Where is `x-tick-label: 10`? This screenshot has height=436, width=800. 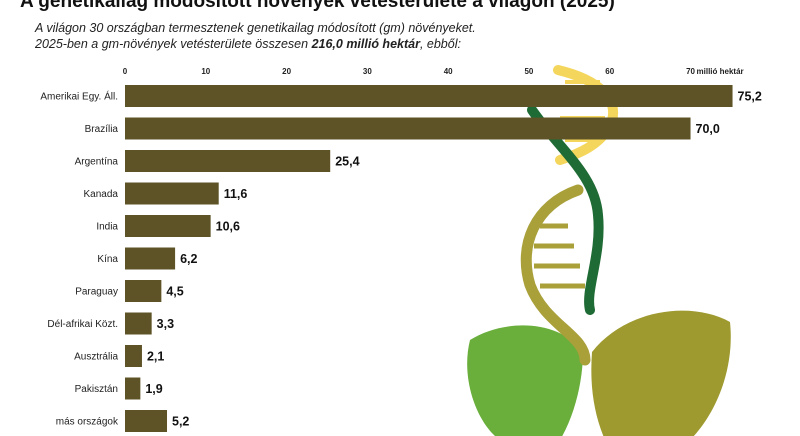
x-tick-label: 10 is located at coordinates (205, 71).